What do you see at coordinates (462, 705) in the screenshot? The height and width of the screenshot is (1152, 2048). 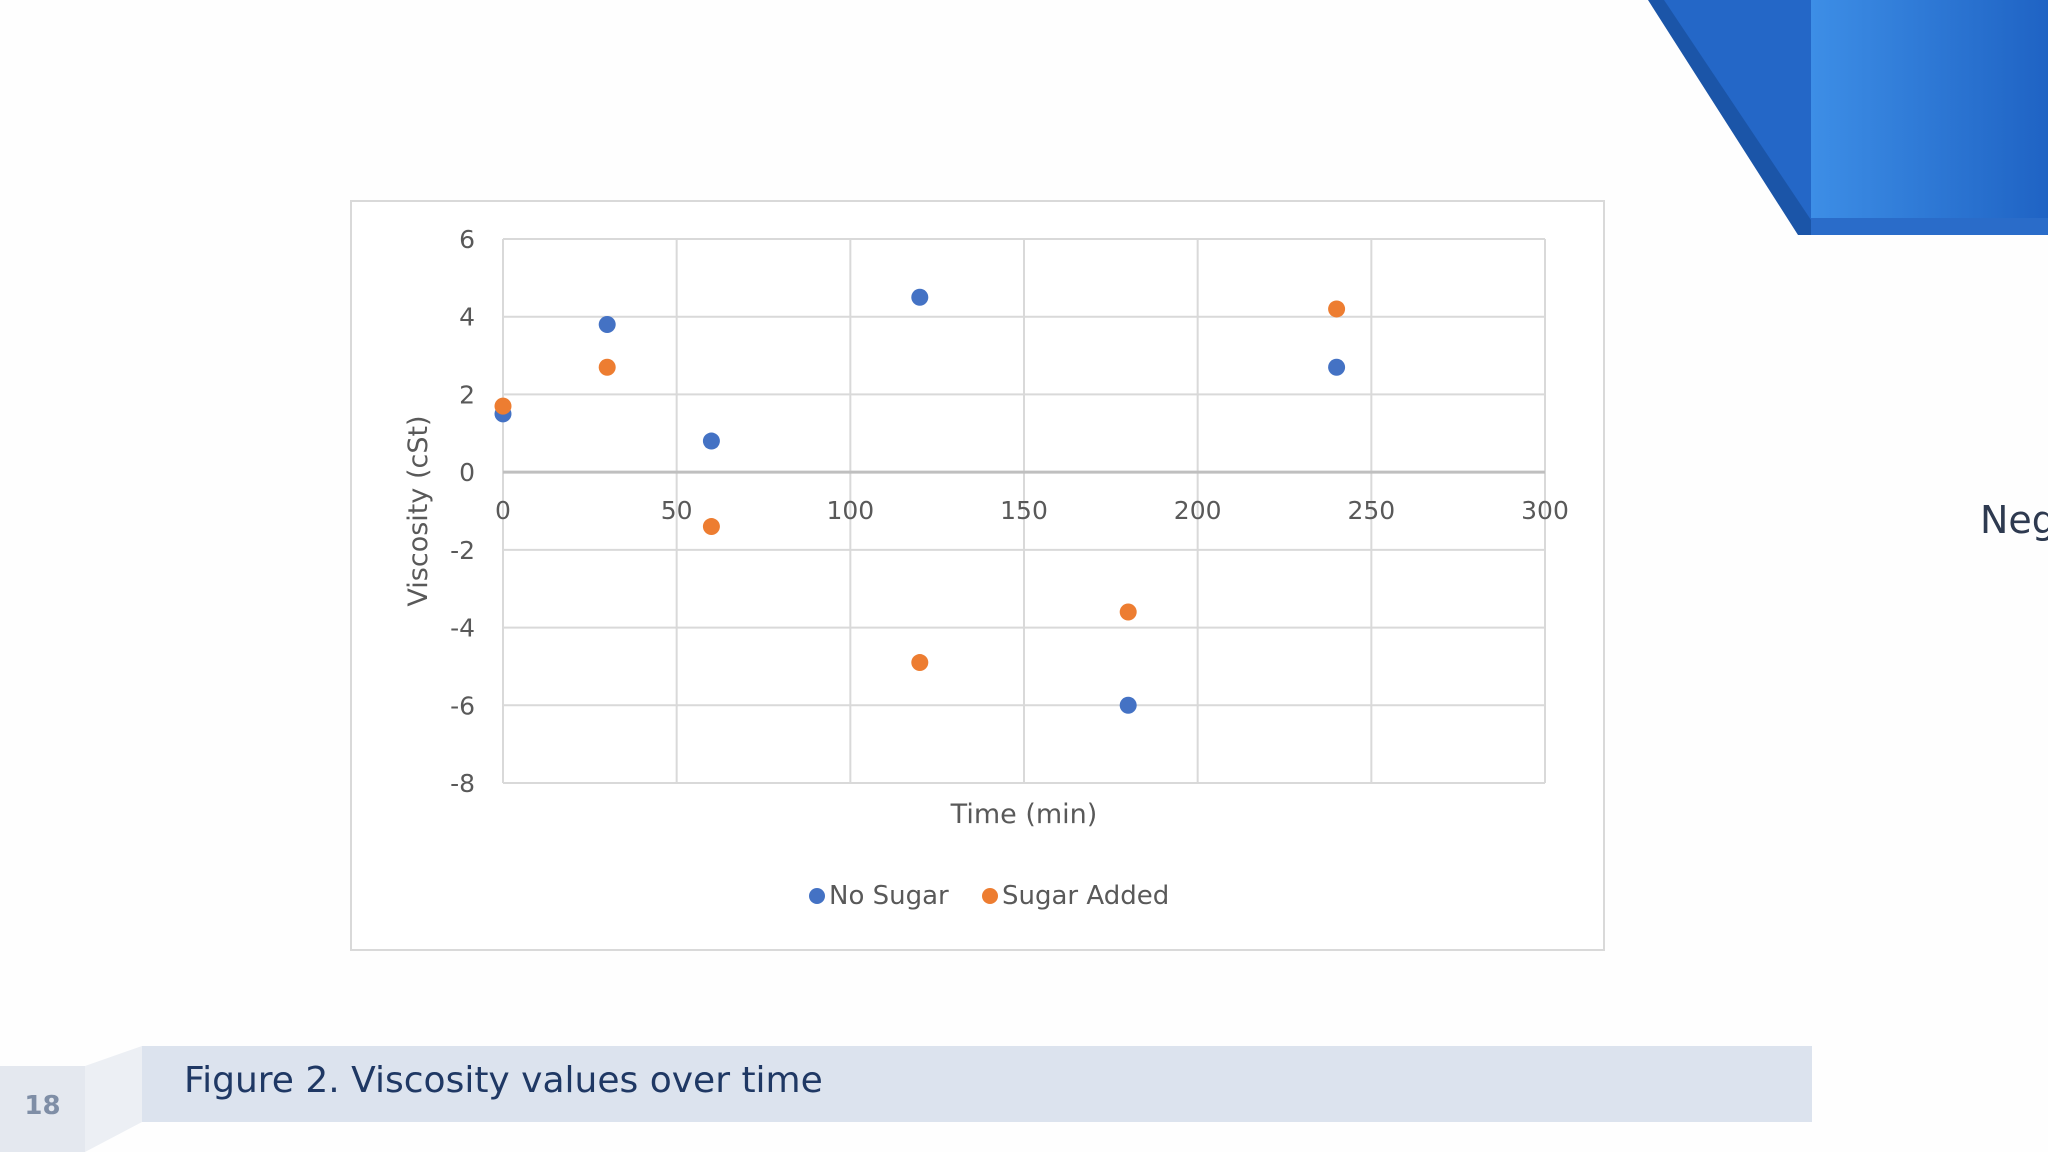 I see `y-tick-label: -6` at bounding box center [462, 705].